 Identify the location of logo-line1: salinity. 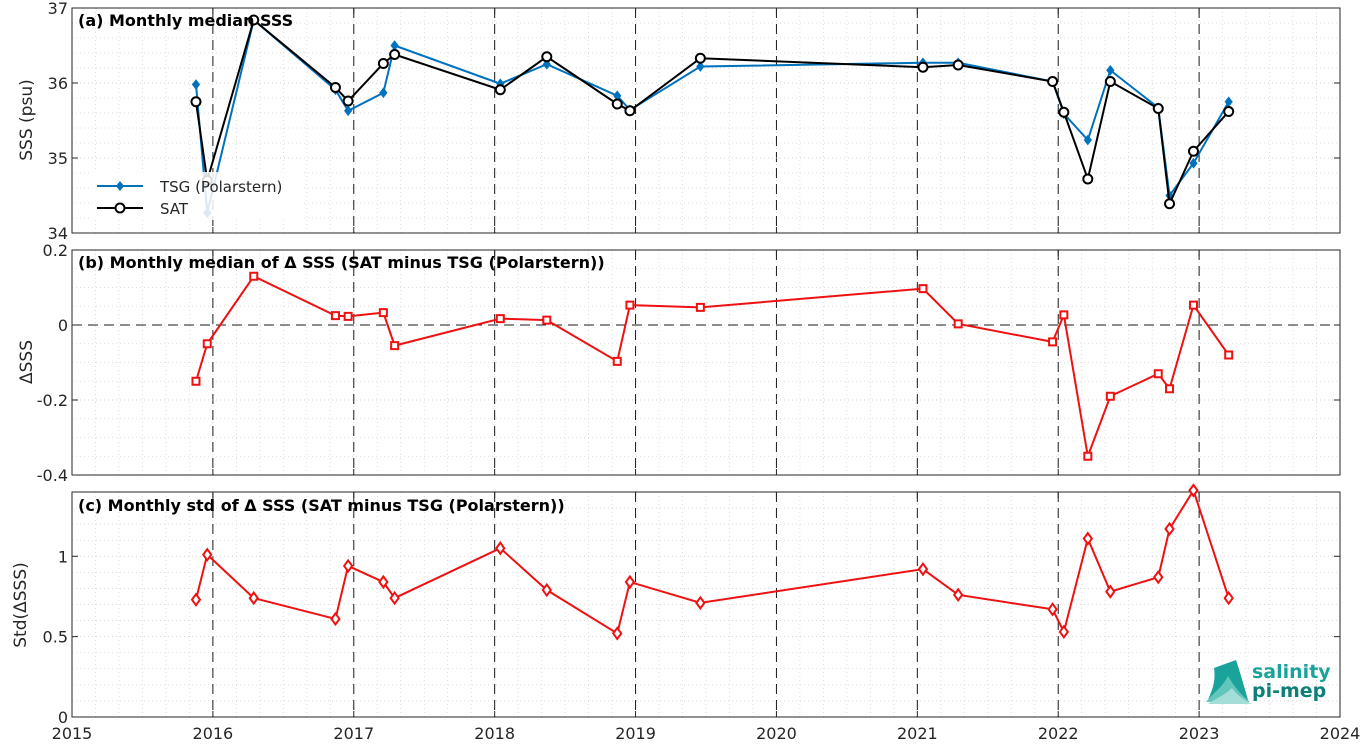
(1291, 672).